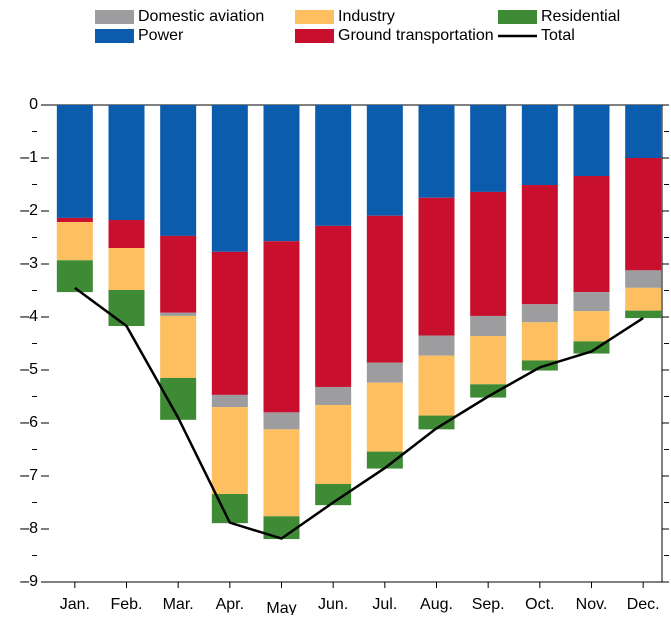 Image resolution: width=671 pixels, height=620 pixels. I want to click on y-tick-label: –5, so click(29, 369).